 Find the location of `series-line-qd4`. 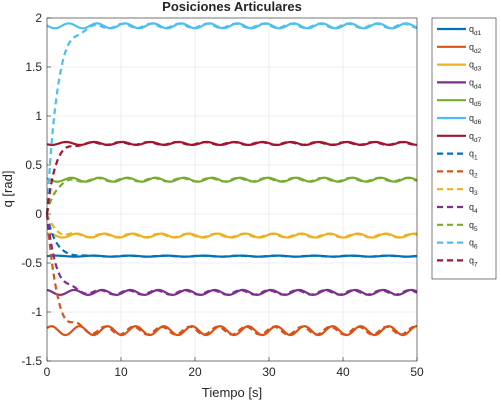

series-line-qd4 is located at coordinates (232, 292).